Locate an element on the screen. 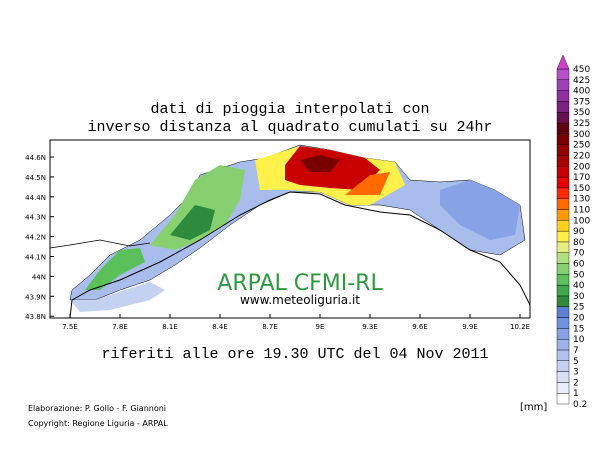 The height and width of the screenshot is (460, 600). lat-label: 43.8N is located at coordinates (35, 317).